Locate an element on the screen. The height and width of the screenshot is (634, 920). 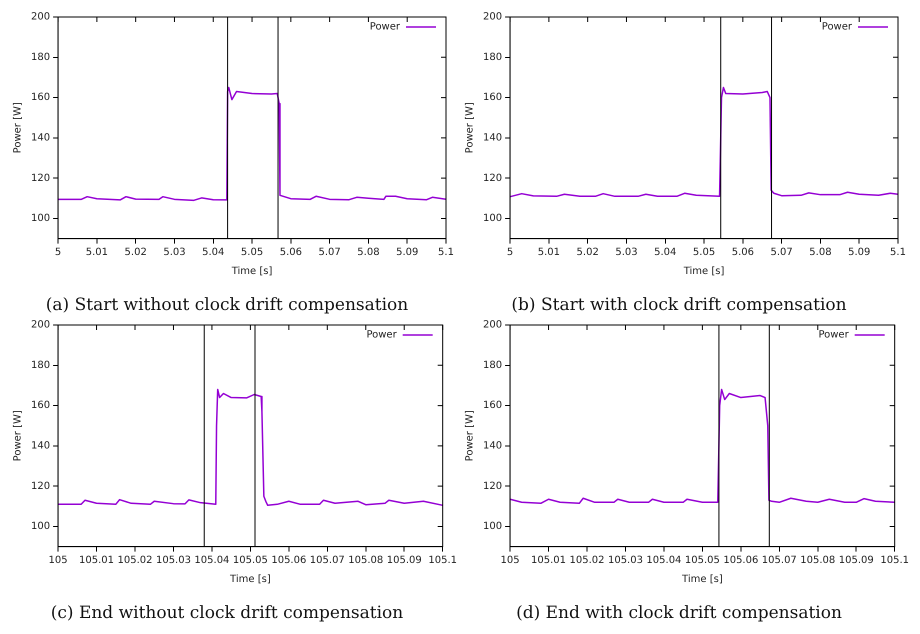
text: (d) End with clock drift compensation is located at coordinates (679, 613).